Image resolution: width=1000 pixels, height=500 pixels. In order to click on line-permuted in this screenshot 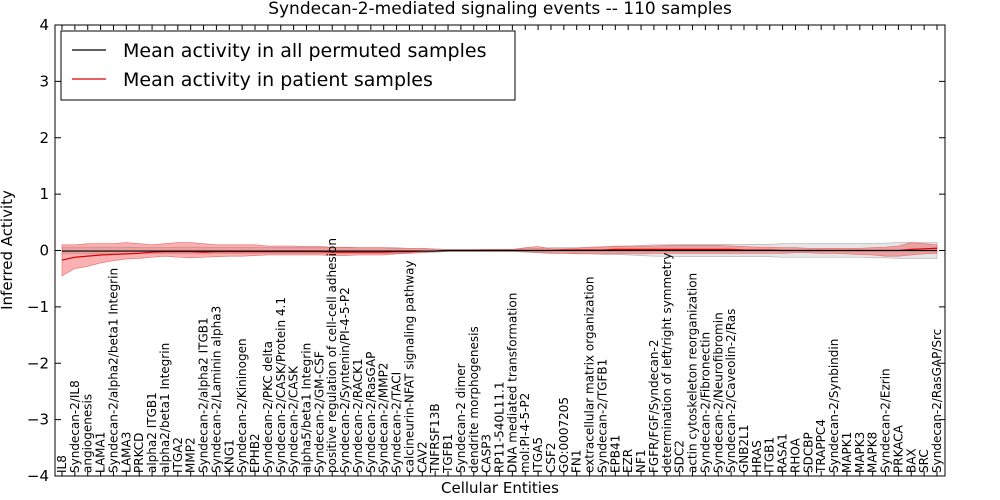, I will do `click(499, 250)`.